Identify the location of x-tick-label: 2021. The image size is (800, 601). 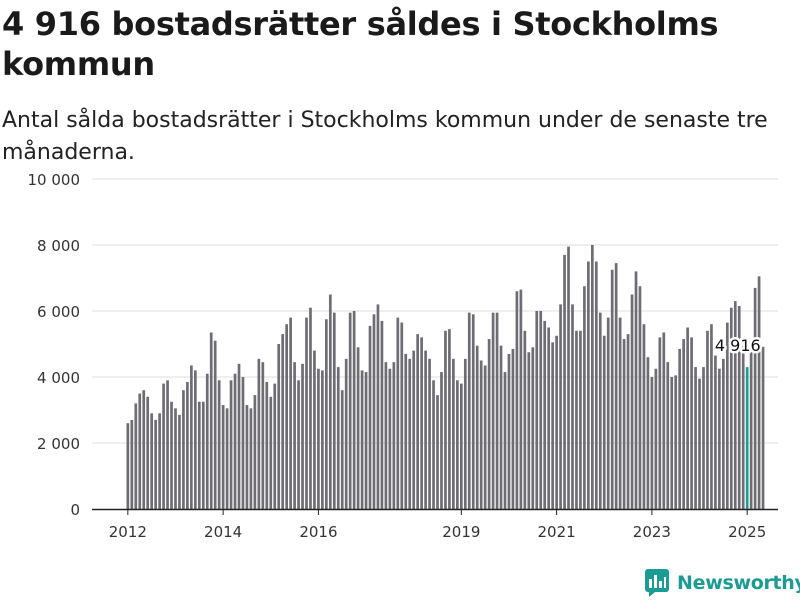
(557, 532).